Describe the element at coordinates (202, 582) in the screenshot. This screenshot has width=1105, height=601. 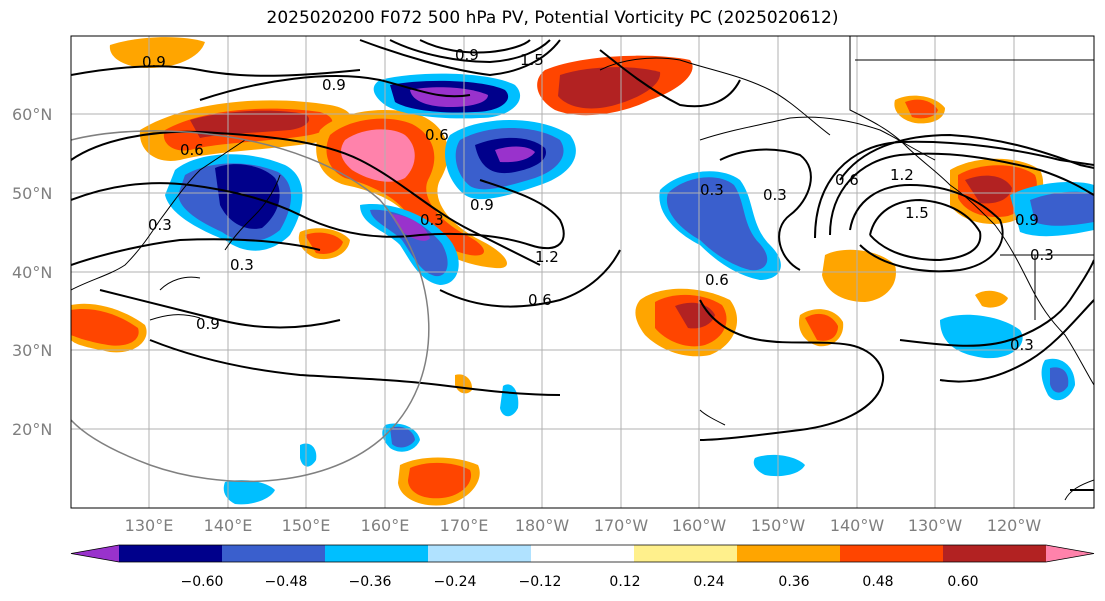
I see `colorbar-tick-label: −0.60` at that location.